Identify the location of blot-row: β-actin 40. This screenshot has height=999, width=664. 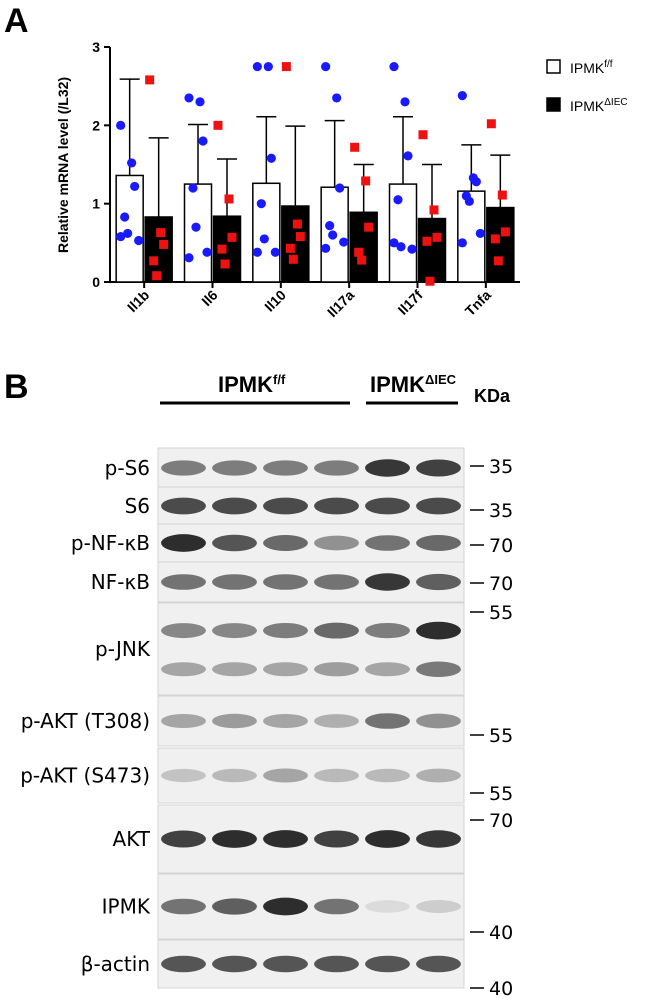
(297, 969).